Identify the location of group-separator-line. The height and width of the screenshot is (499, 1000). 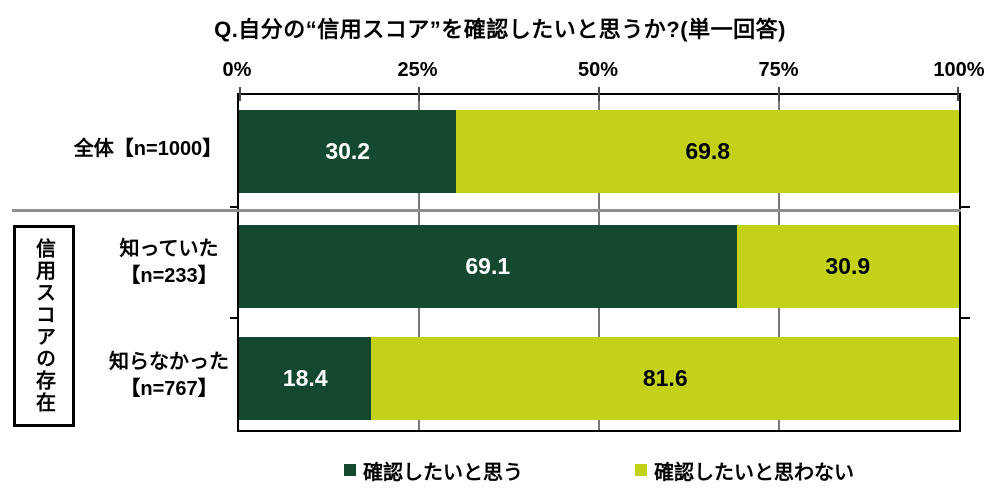
(486, 210).